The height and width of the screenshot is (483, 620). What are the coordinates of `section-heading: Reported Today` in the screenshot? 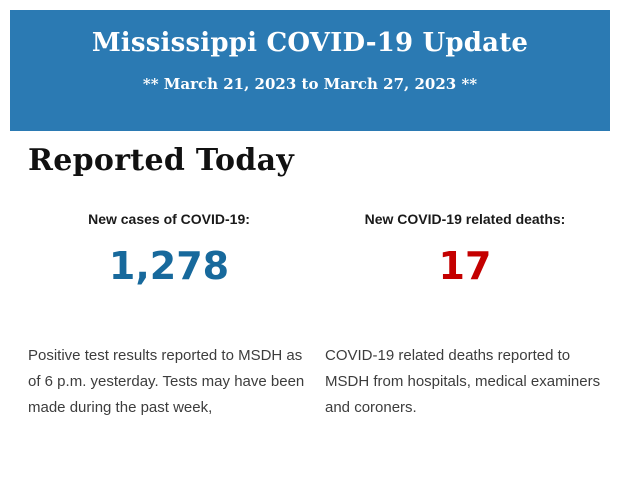 It's located at (161, 160).